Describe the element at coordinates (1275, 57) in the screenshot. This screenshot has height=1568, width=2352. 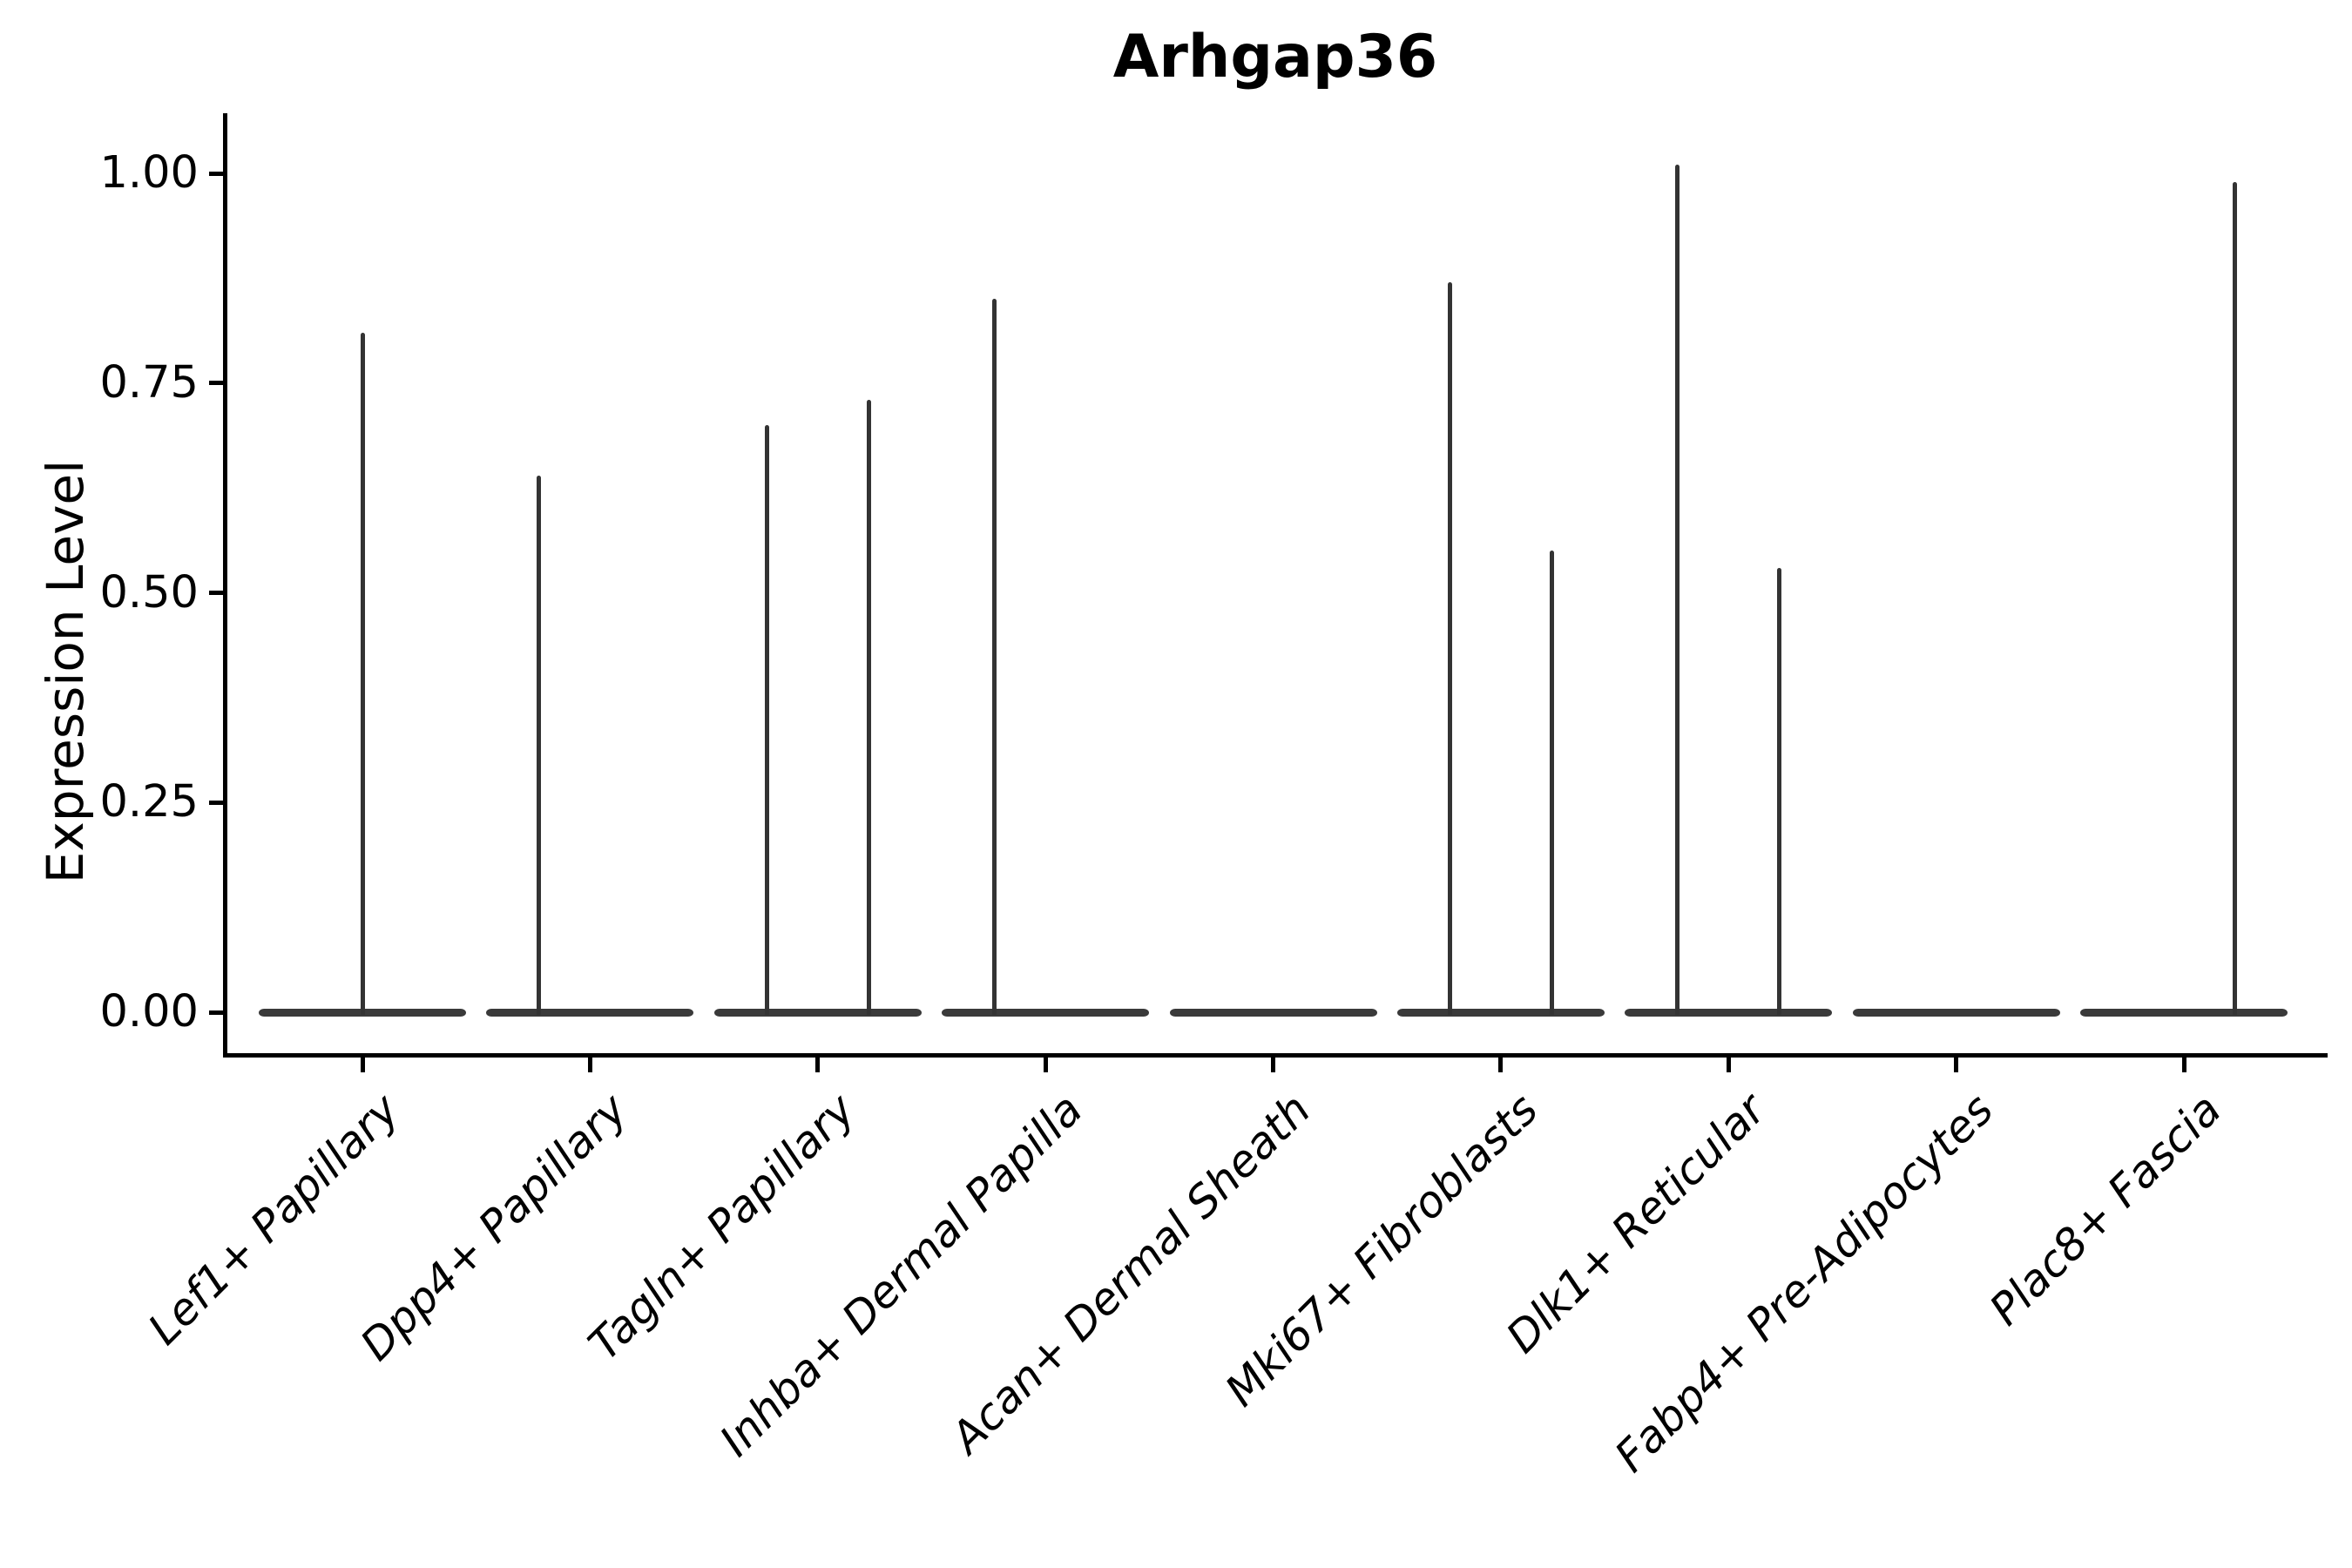
I see `chart-title: Arhgap36` at that location.